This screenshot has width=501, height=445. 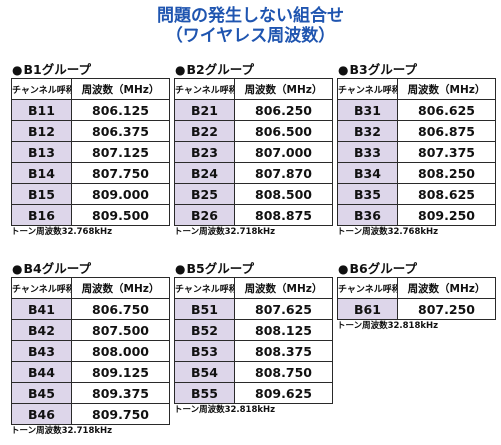 What do you see at coordinates (388, 232) in the screenshot?
I see `tone-frequency: トーン周波数32.768kHz` at bounding box center [388, 232].